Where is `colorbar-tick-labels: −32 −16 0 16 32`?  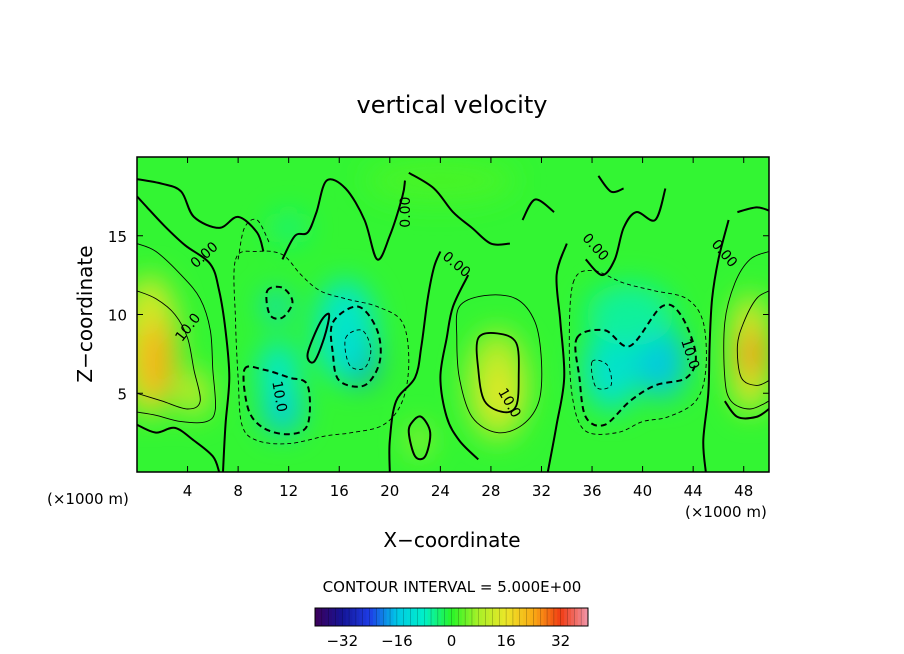
colorbar-tick-labels: −32 −16 0 16 32 is located at coordinates (448, 641).